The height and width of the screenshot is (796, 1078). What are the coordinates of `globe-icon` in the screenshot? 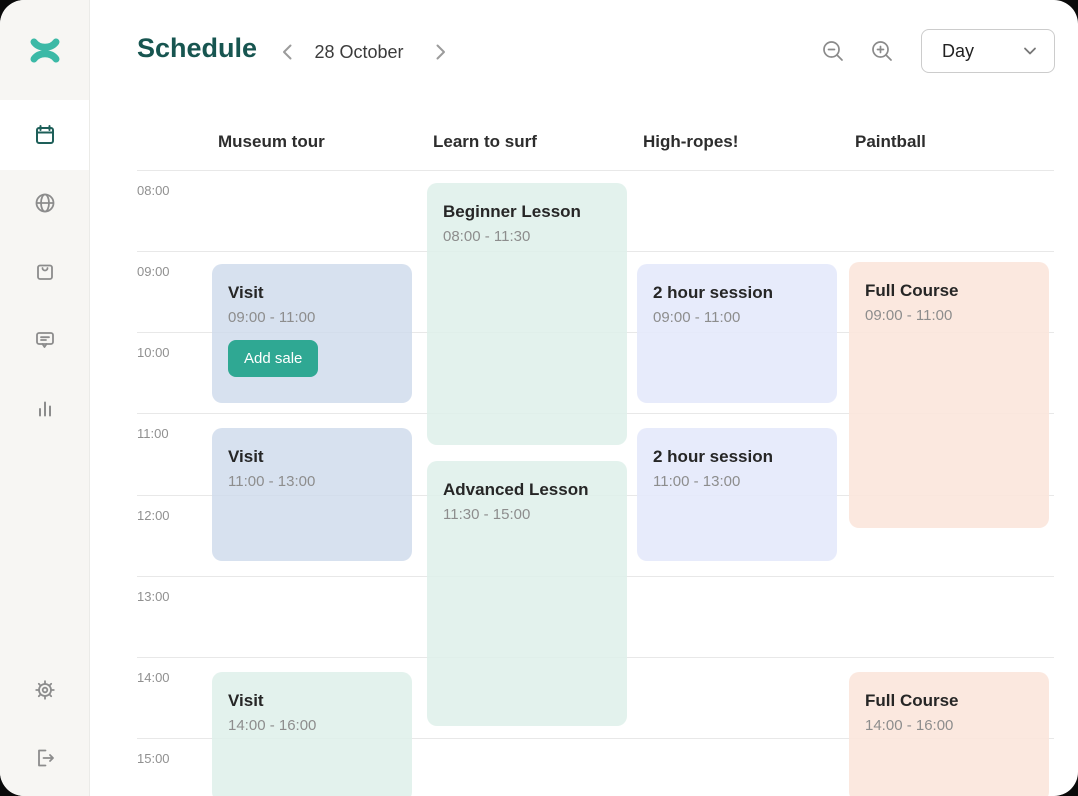 It's located at (45, 203).